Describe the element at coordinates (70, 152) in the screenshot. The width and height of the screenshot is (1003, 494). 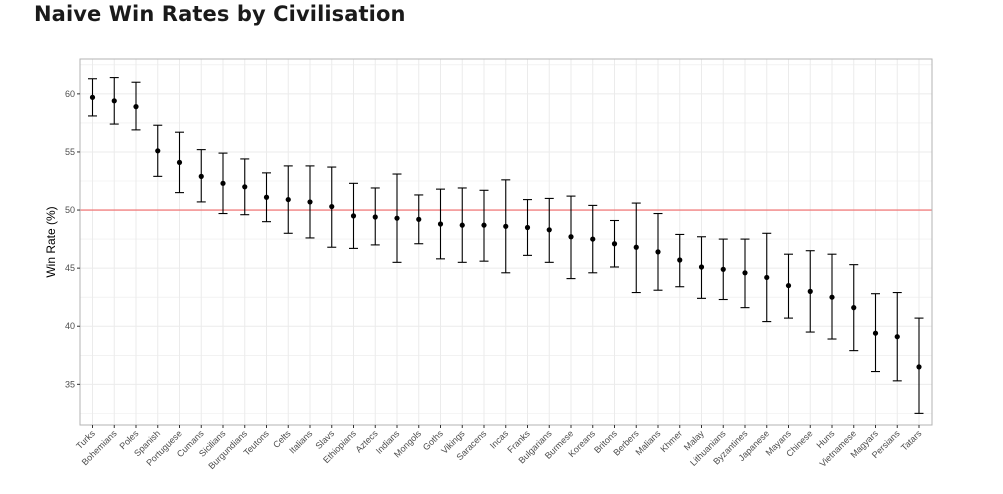
I see `y-tick-label: 55` at that location.